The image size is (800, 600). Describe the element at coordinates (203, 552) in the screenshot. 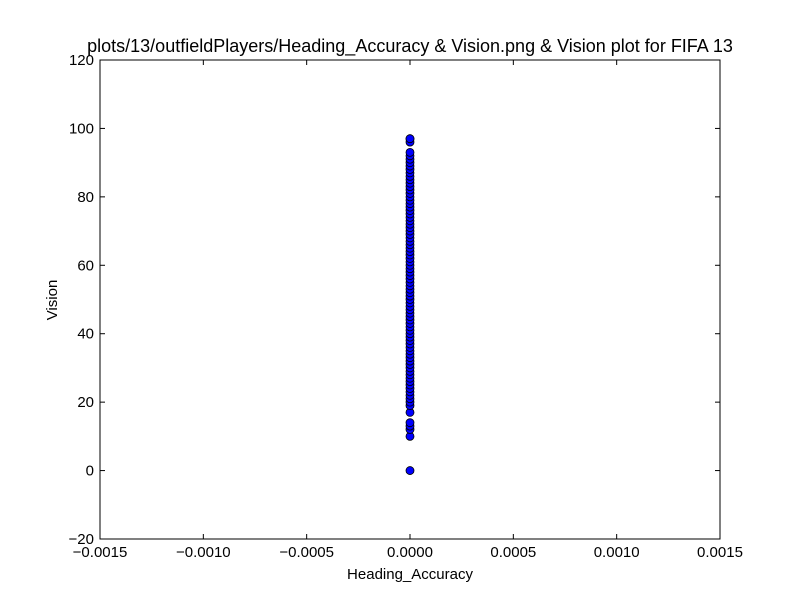

I see `x-tick-label: −0.0010` at that location.